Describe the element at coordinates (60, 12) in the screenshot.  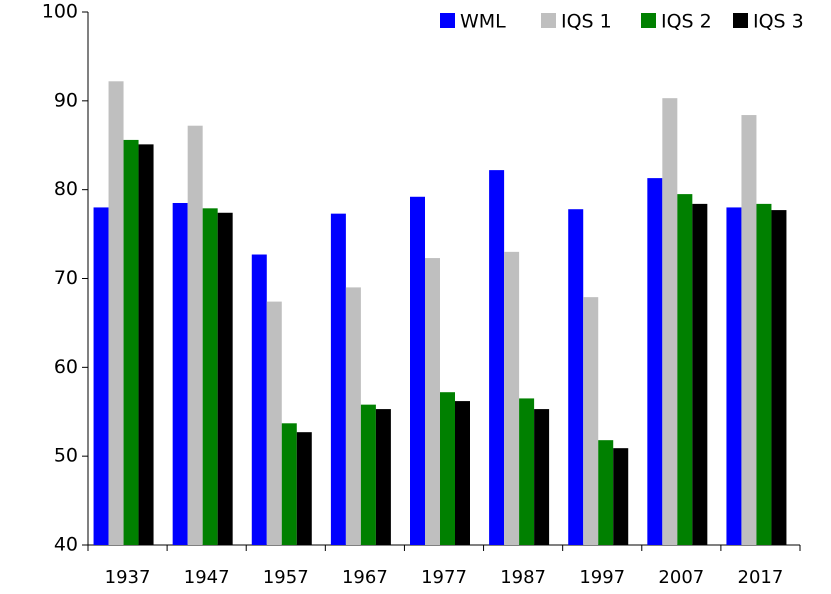
I see `y-tick-label: 100` at that location.